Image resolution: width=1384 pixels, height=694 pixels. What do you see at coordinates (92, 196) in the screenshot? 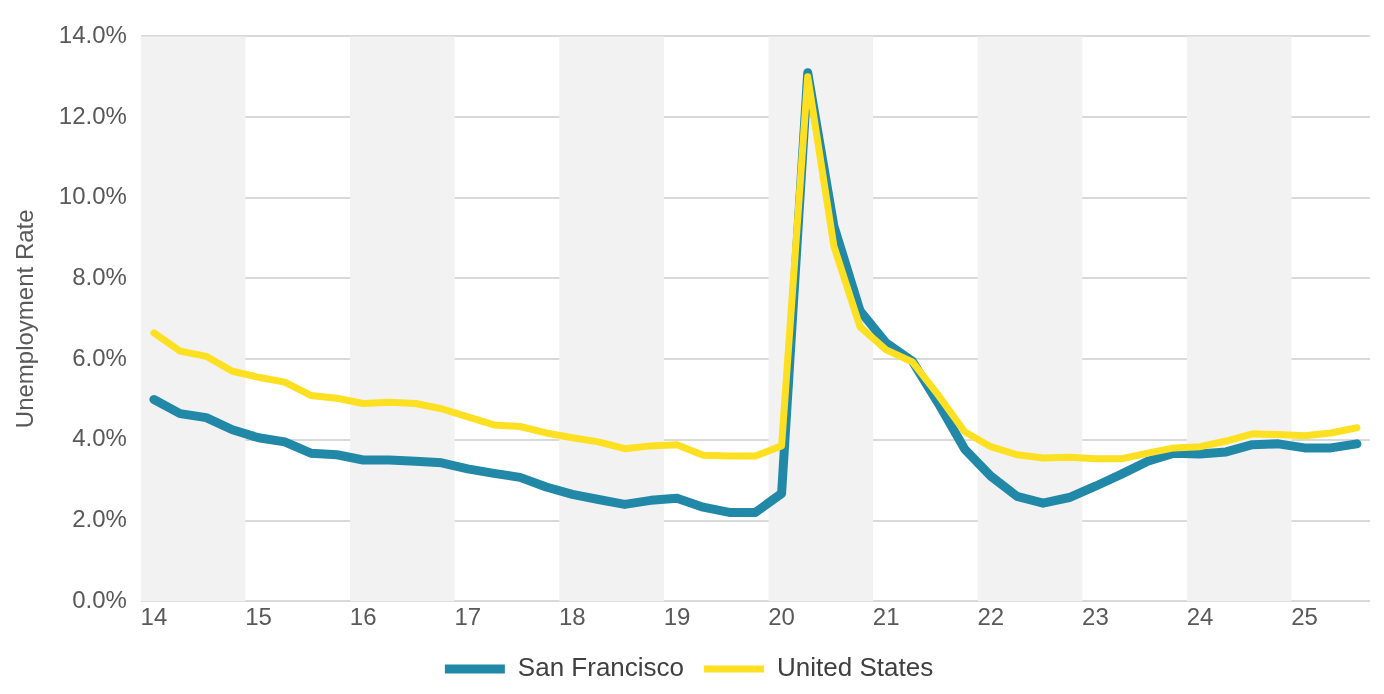
I see `y-tick-label: 10.0%` at bounding box center [92, 196].